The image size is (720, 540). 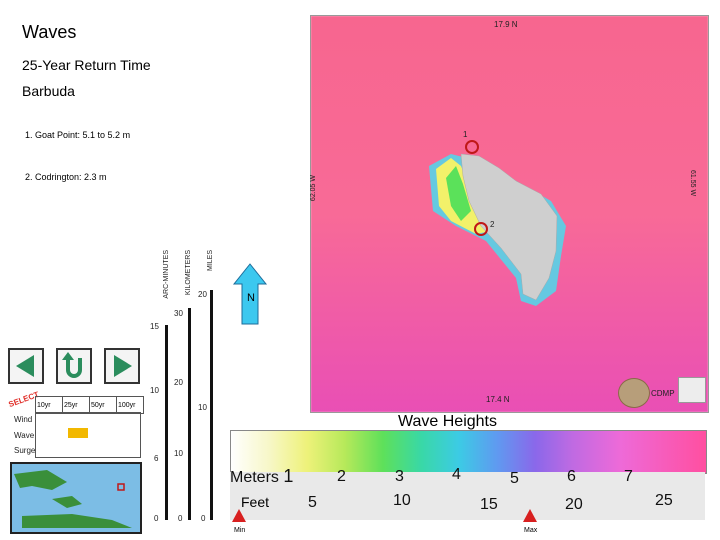 I want to click on meters-tick: 4, so click(x=456, y=474).